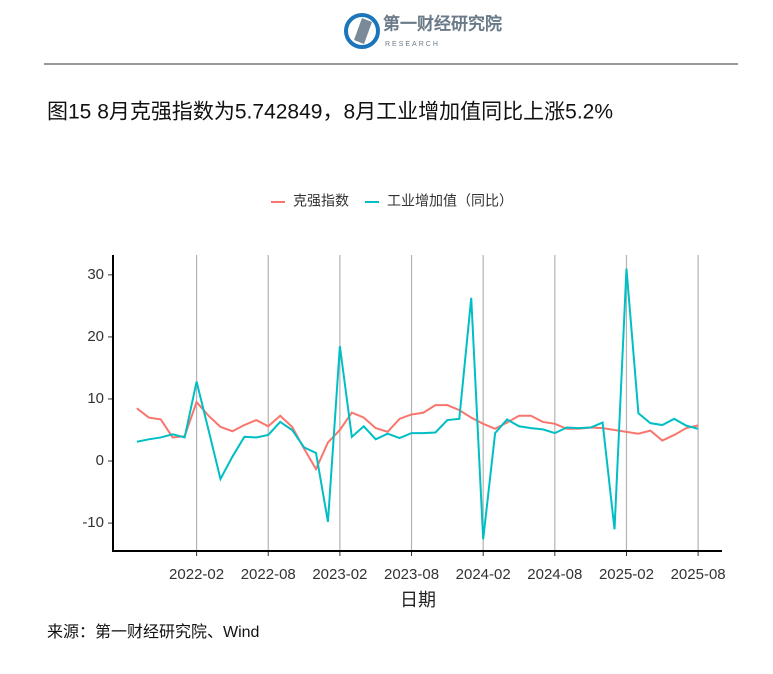 The height and width of the screenshot is (674, 773). I want to click on x-tick-label: 2025-02, so click(626, 574).